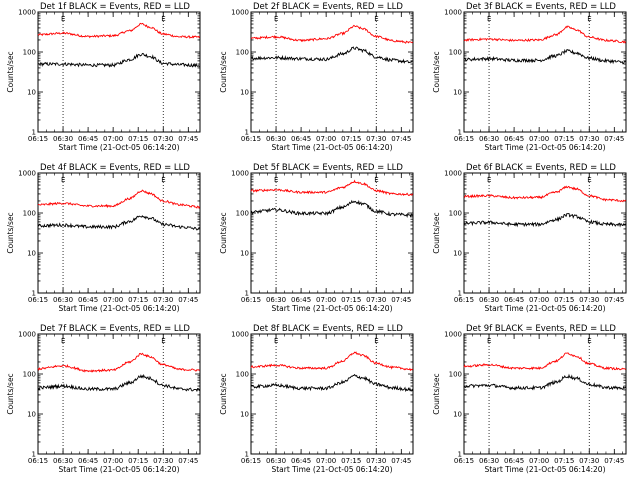 The image size is (640, 480). What do you see at coordinates (115, 329) in the screenshot?
I see `panel-title: Det 7f BLACK = Events, RED = LLD` at bounding box center [115, 329].